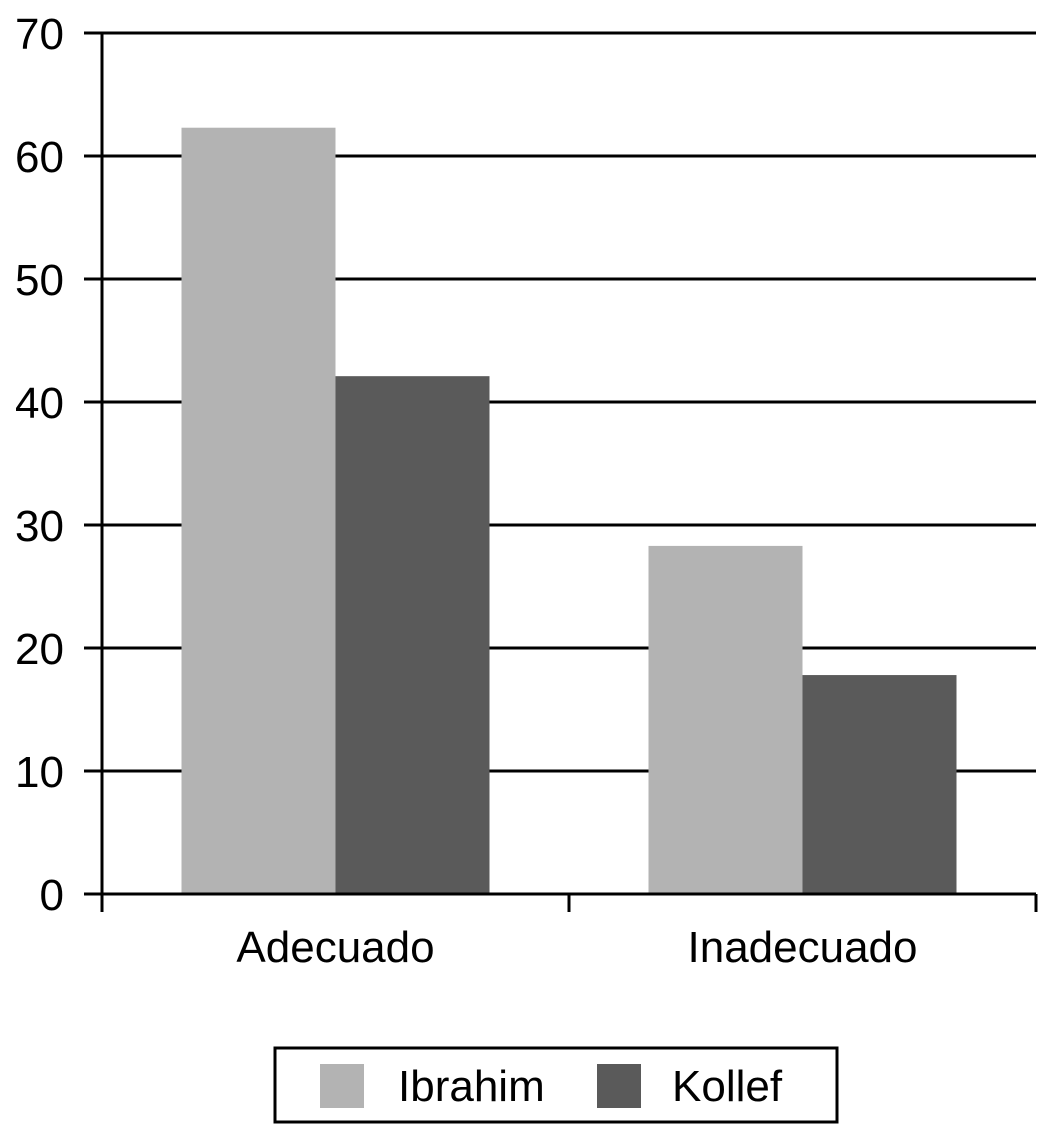 This screenshot has width=1042, height=1125. What do you see at coordinates (576, 947) in the screenshot?
I see `category-labels: Adecuado Inadecuado` at bounding box center [576, 947].